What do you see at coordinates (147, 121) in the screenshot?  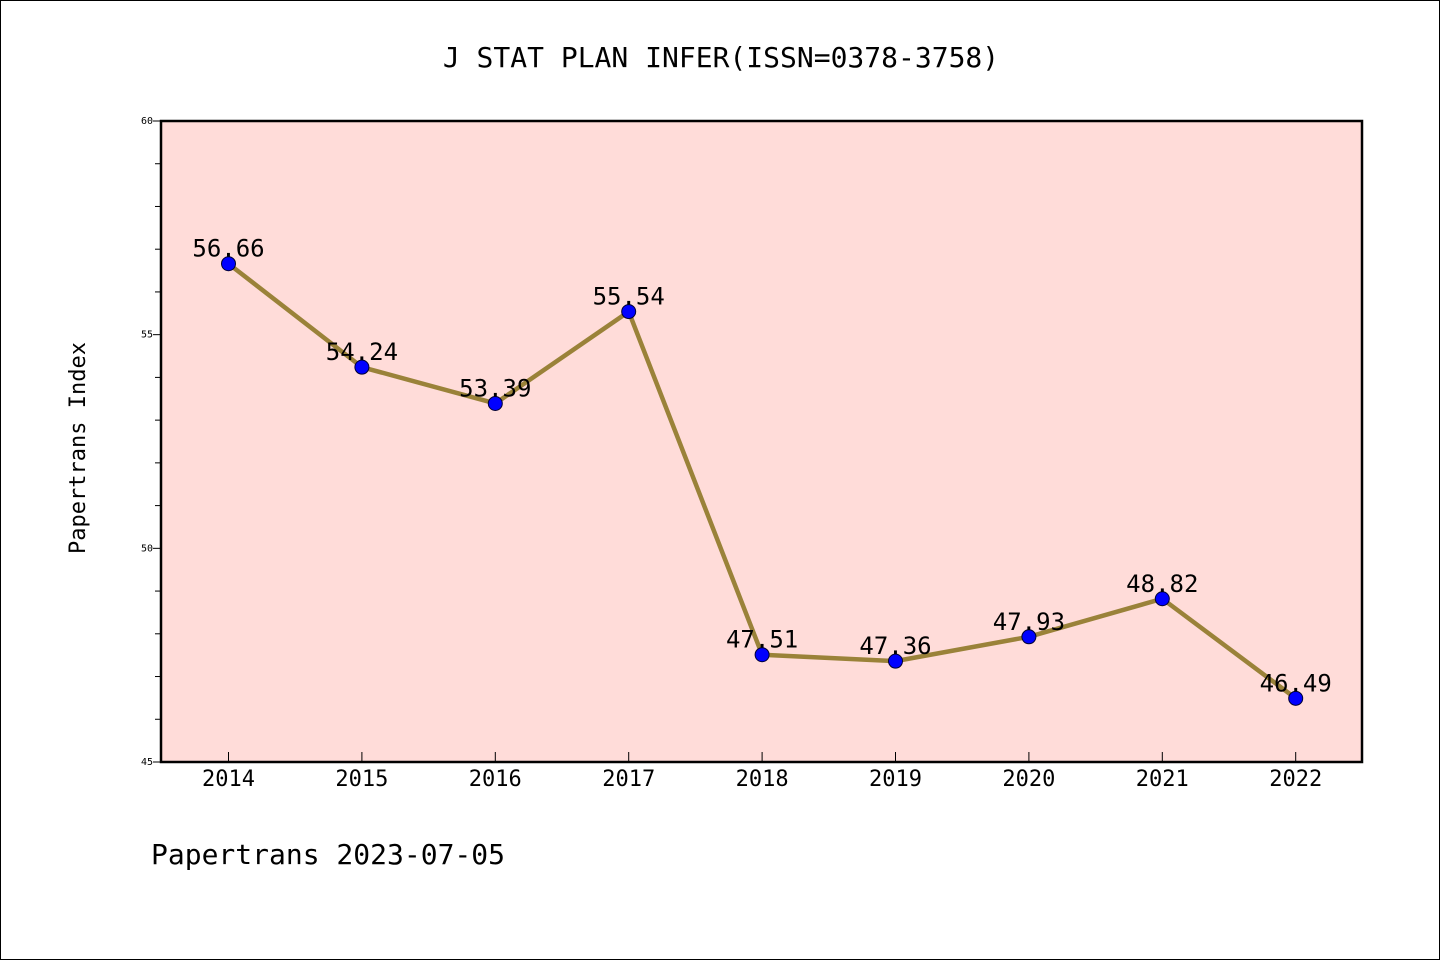 I see `y-tick-label: 60` at bounding box center [147, 121].